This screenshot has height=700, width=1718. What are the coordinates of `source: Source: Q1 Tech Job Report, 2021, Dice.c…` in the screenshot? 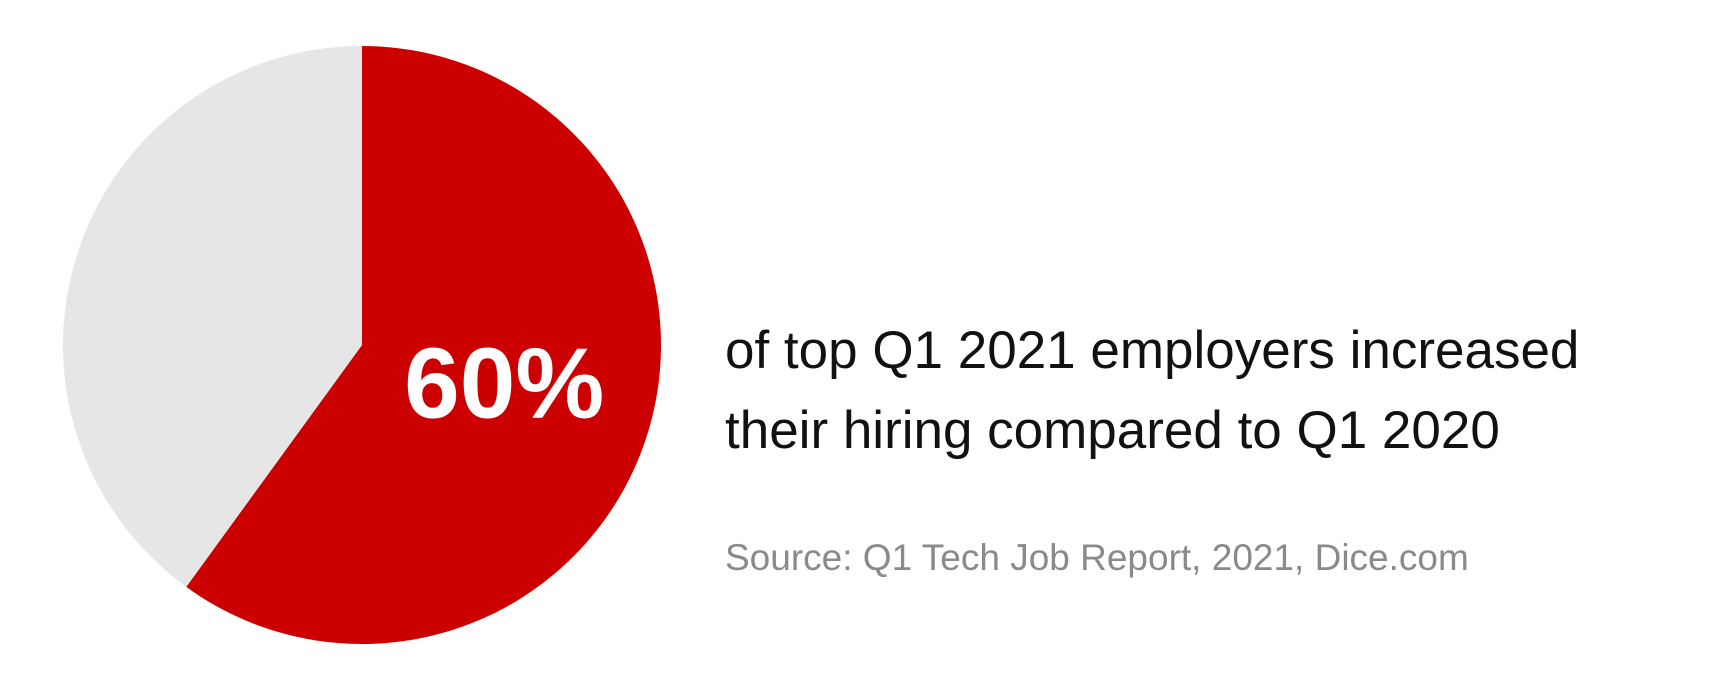 It's located at (1097, 557).